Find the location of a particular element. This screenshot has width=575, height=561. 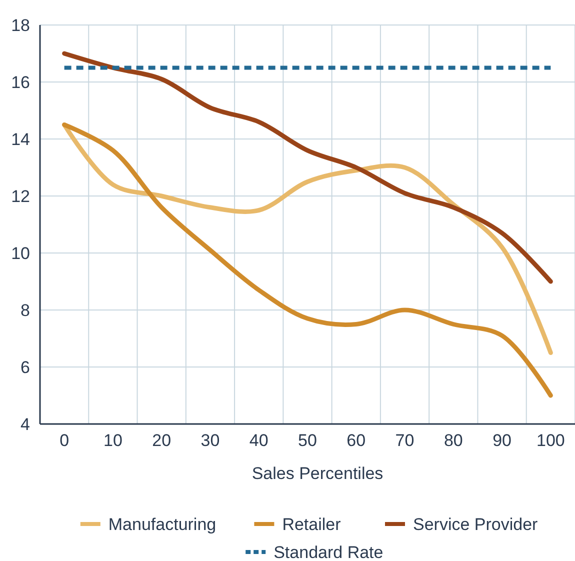

y-tick-label: 10 is located at coordinates (20, 253).